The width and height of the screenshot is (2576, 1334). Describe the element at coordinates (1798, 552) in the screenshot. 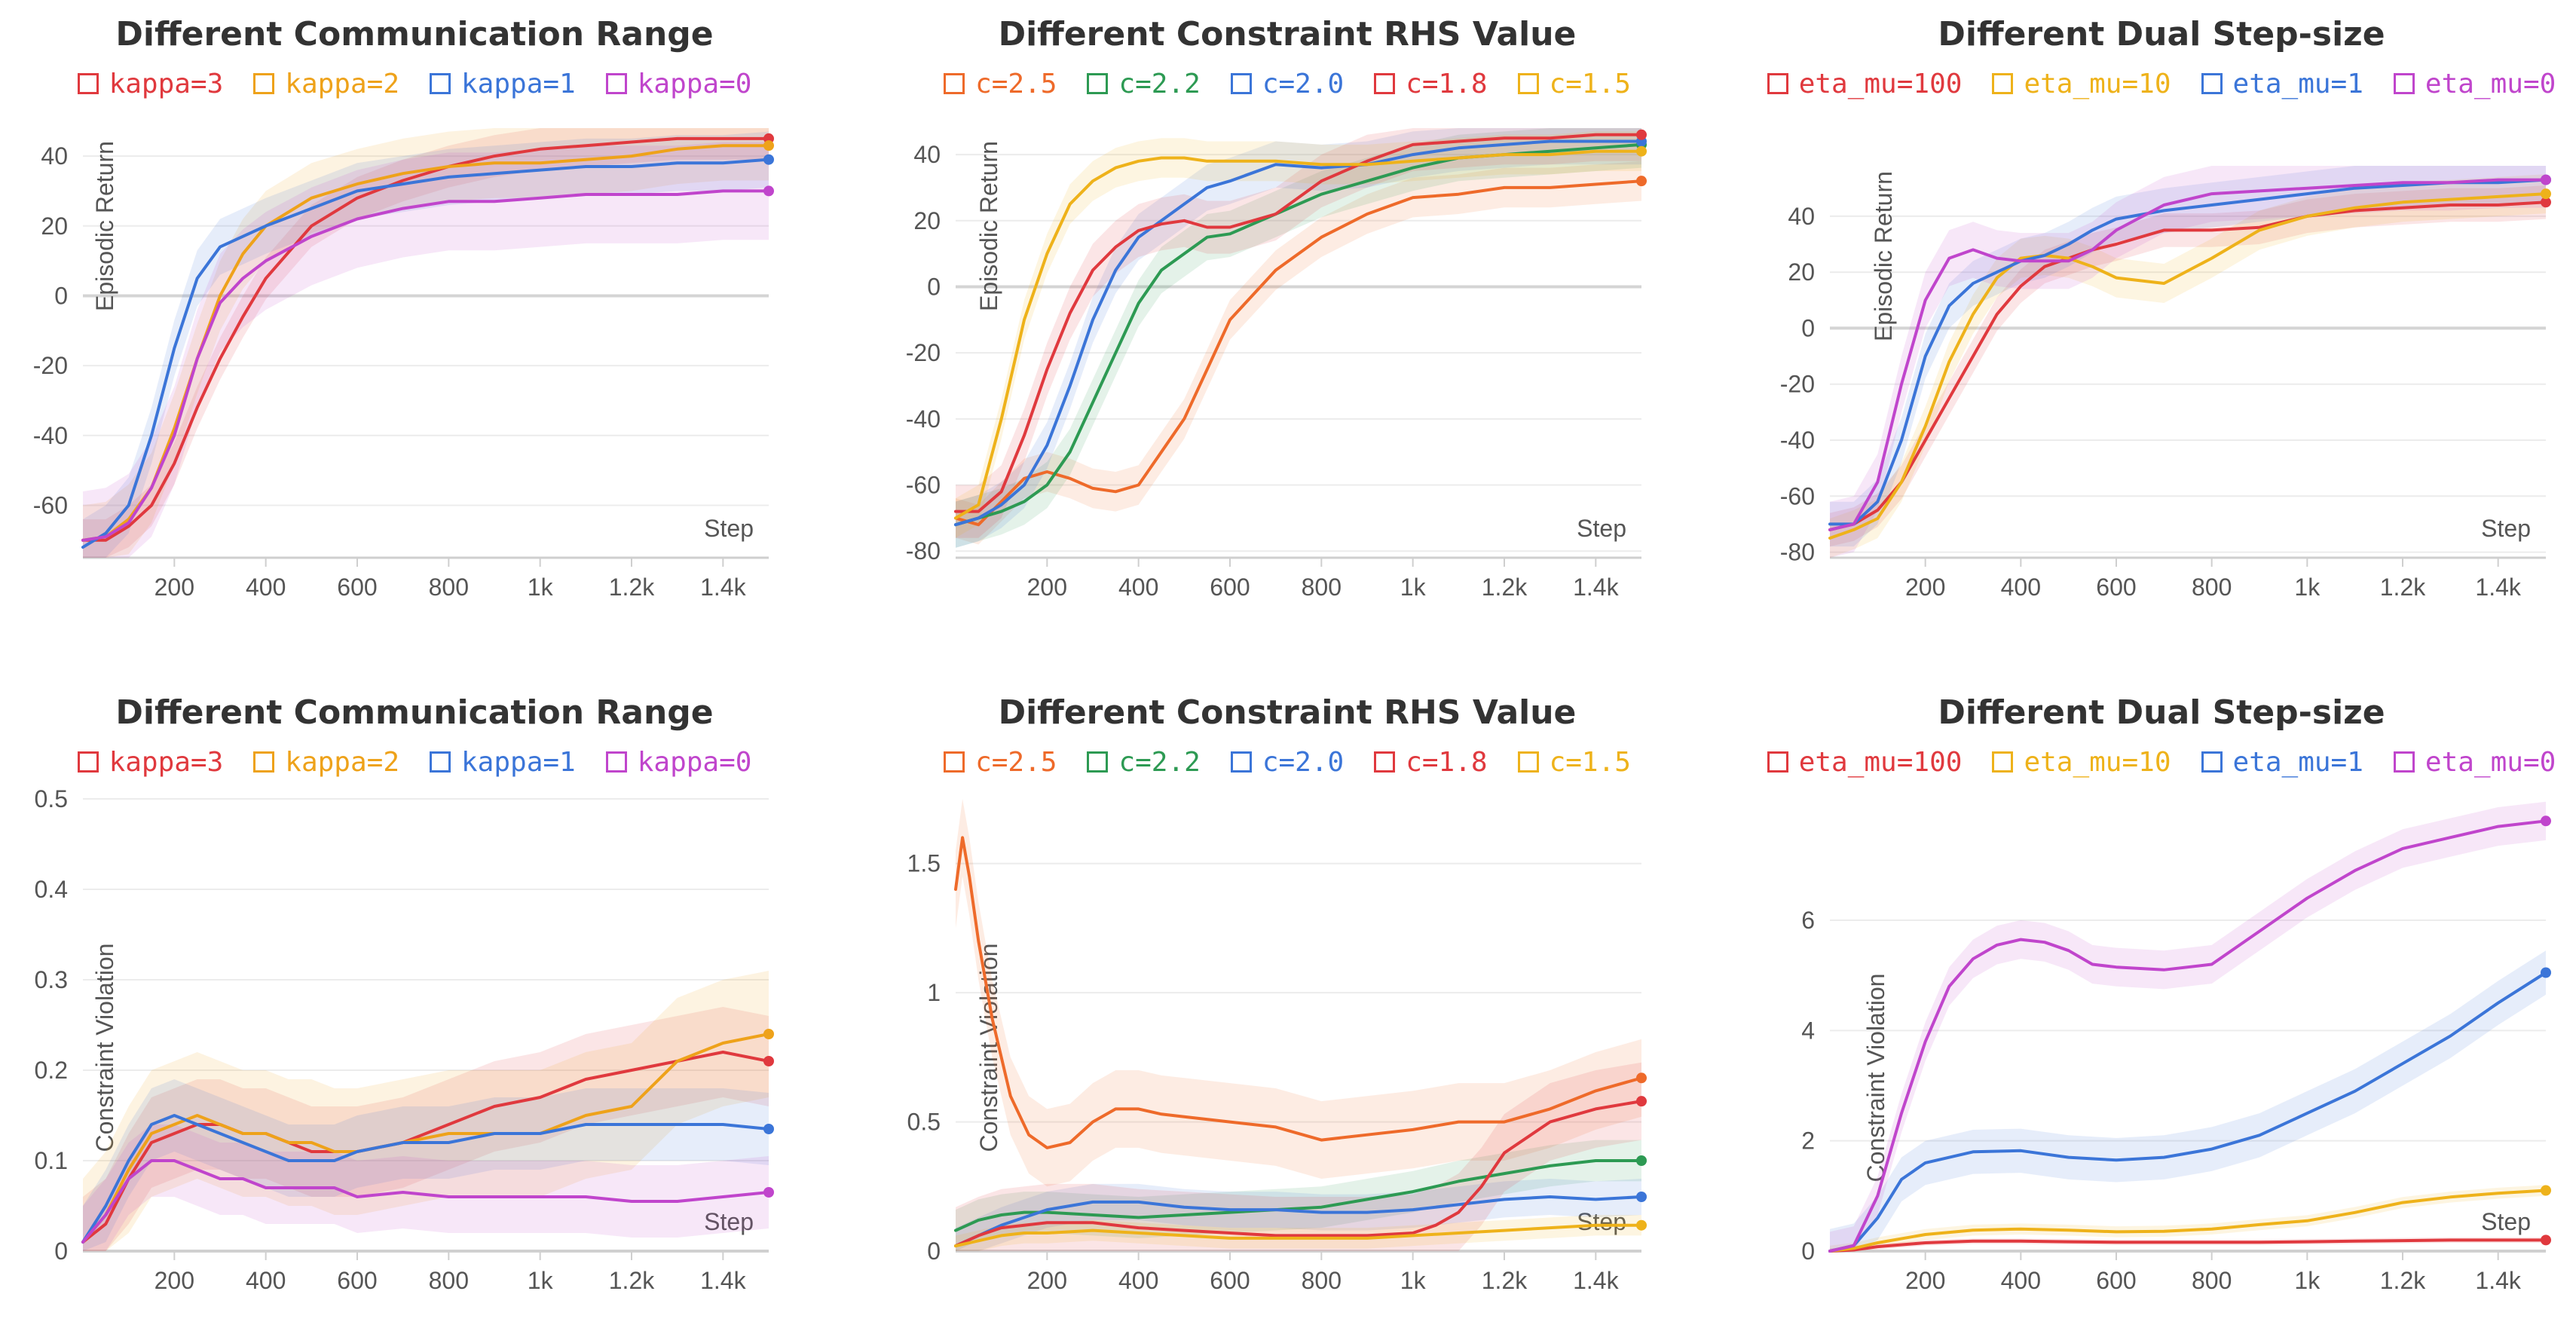

I see `y-tick-label: -80` at that location.